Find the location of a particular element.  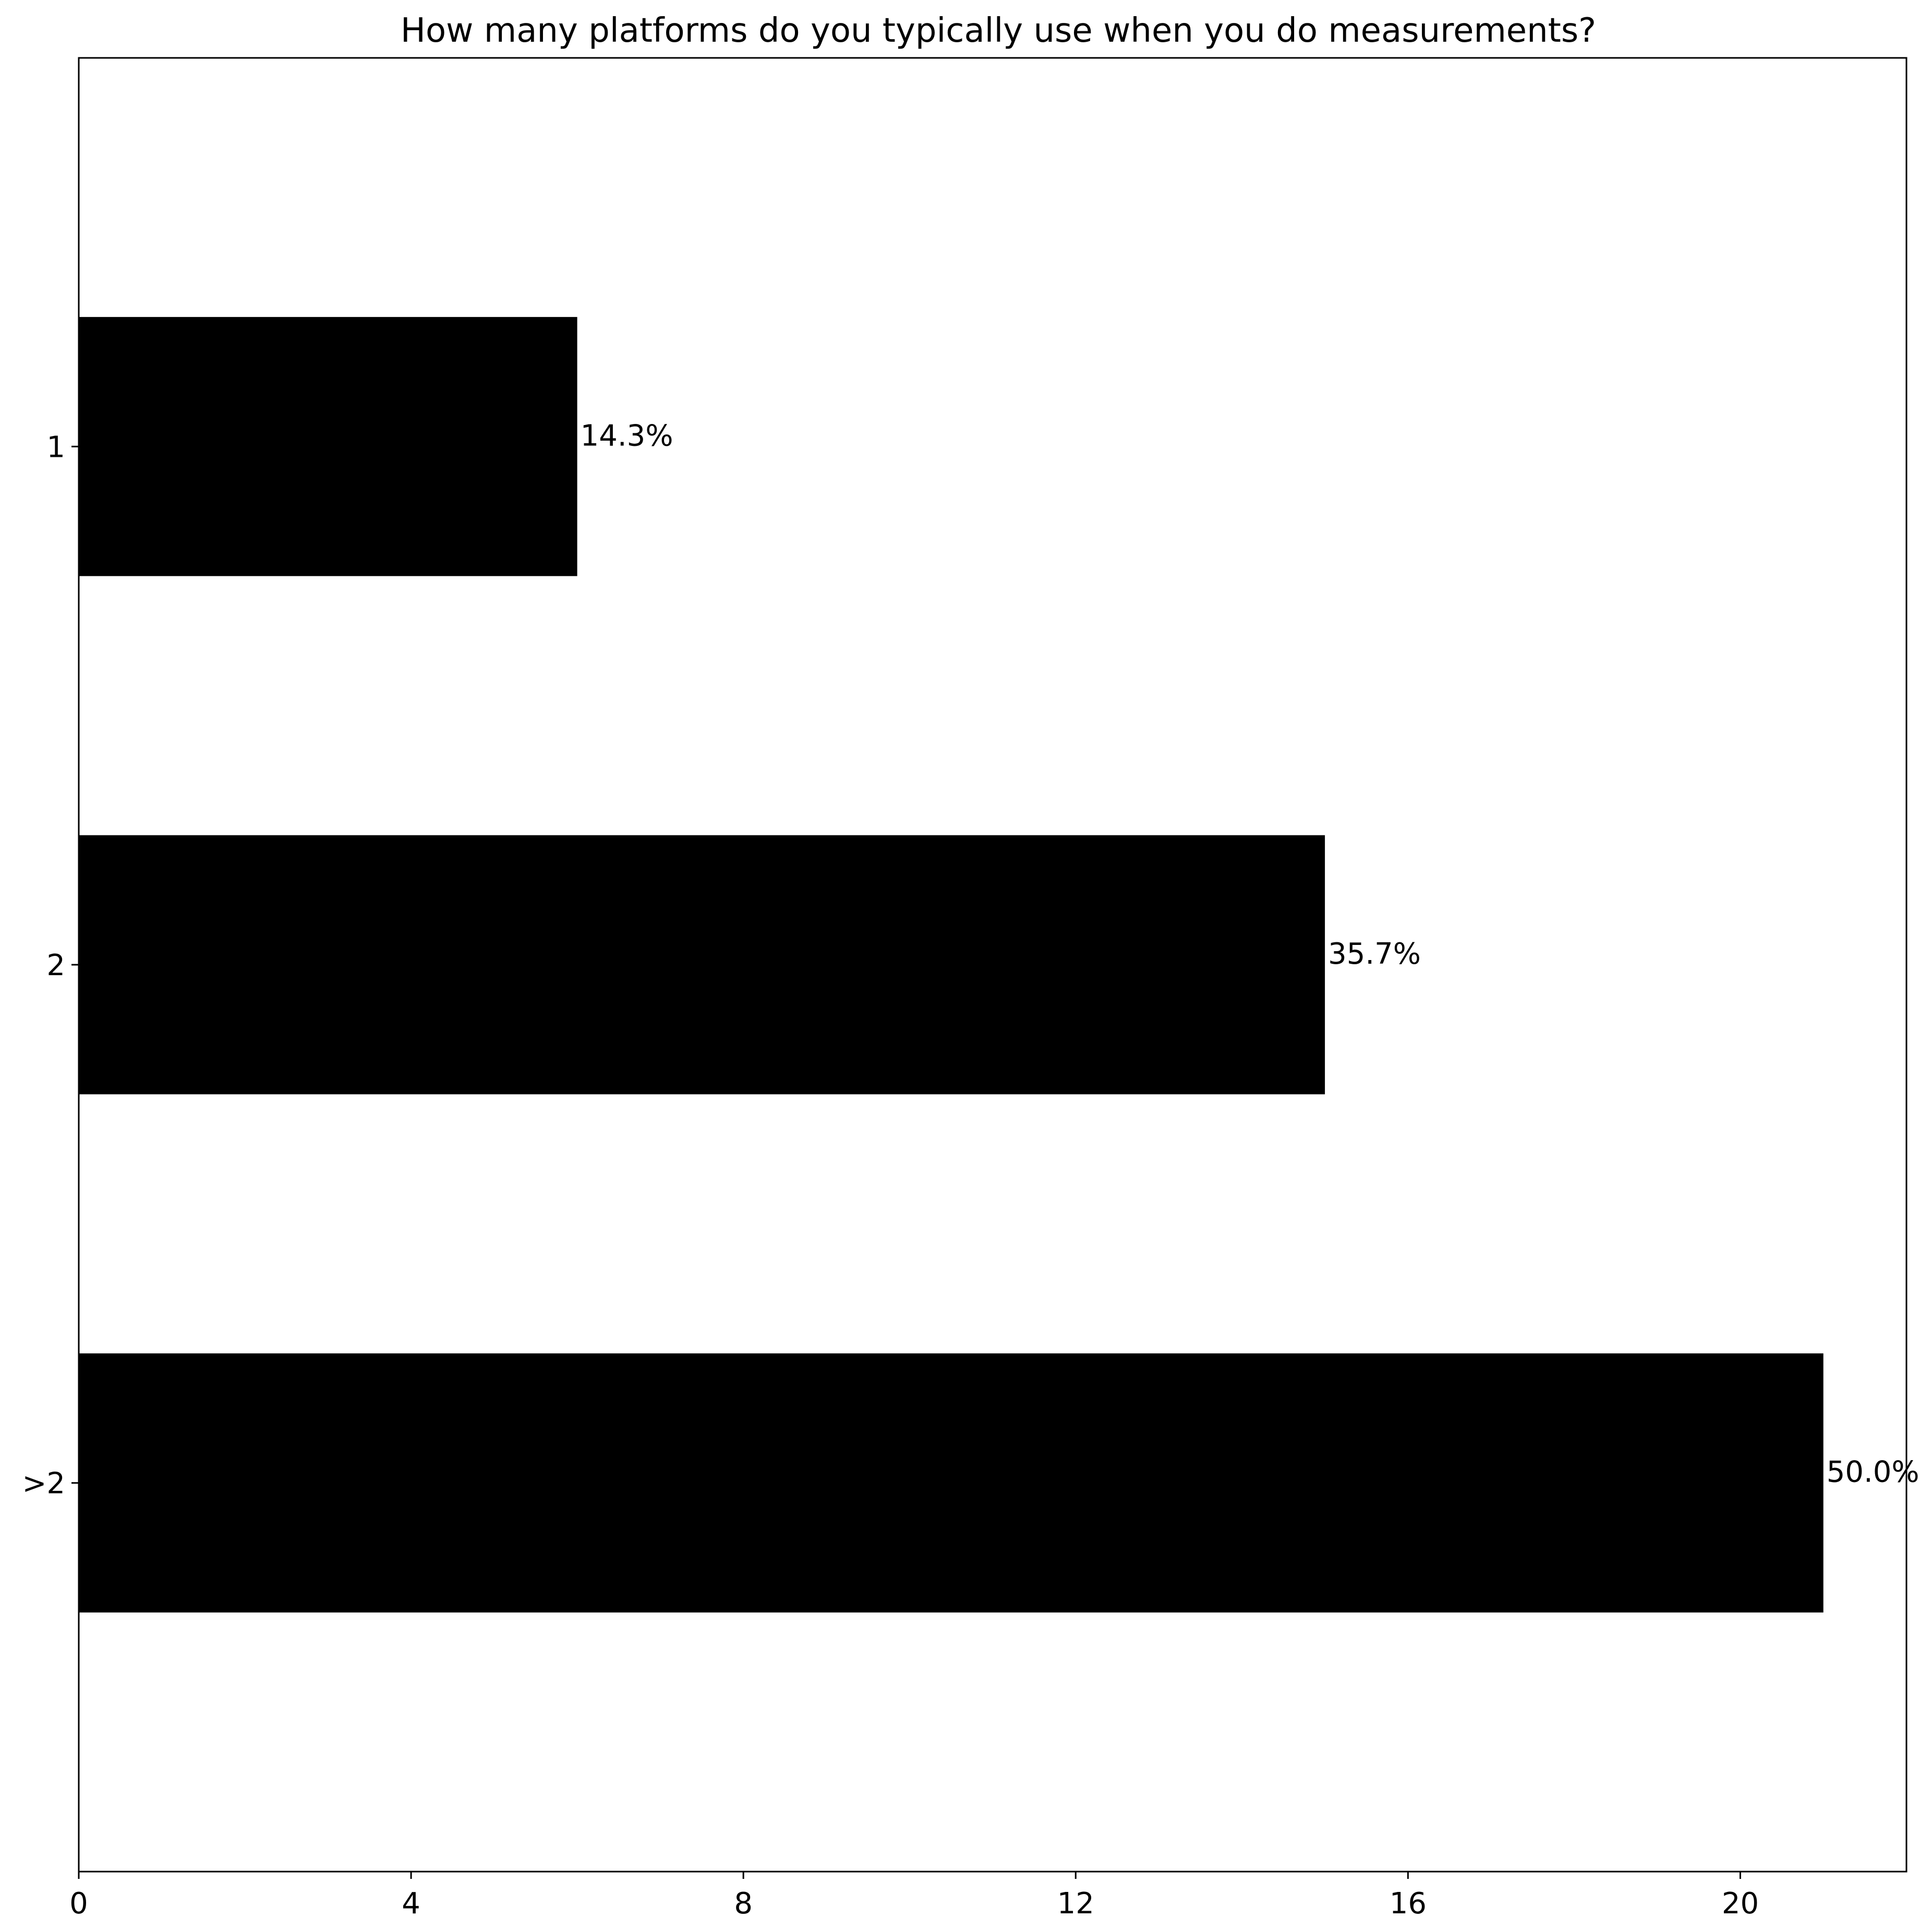

y-axis-ticks: 1 2 >2 is located at coordinates (50, 966).